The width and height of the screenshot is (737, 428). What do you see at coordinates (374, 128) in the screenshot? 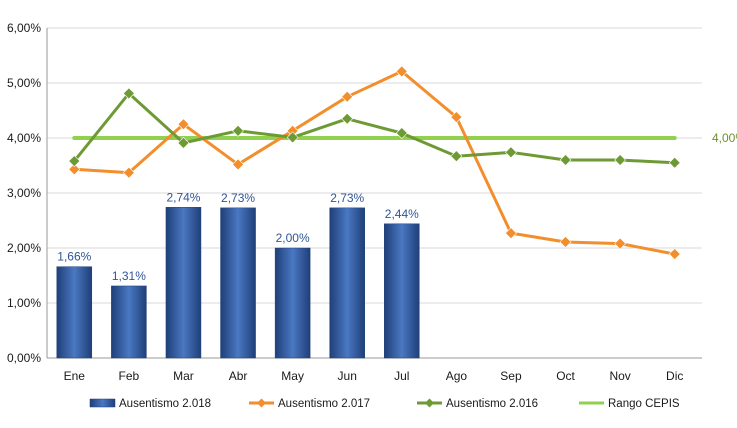
I see `series-line` at bounding box center [374, 128].